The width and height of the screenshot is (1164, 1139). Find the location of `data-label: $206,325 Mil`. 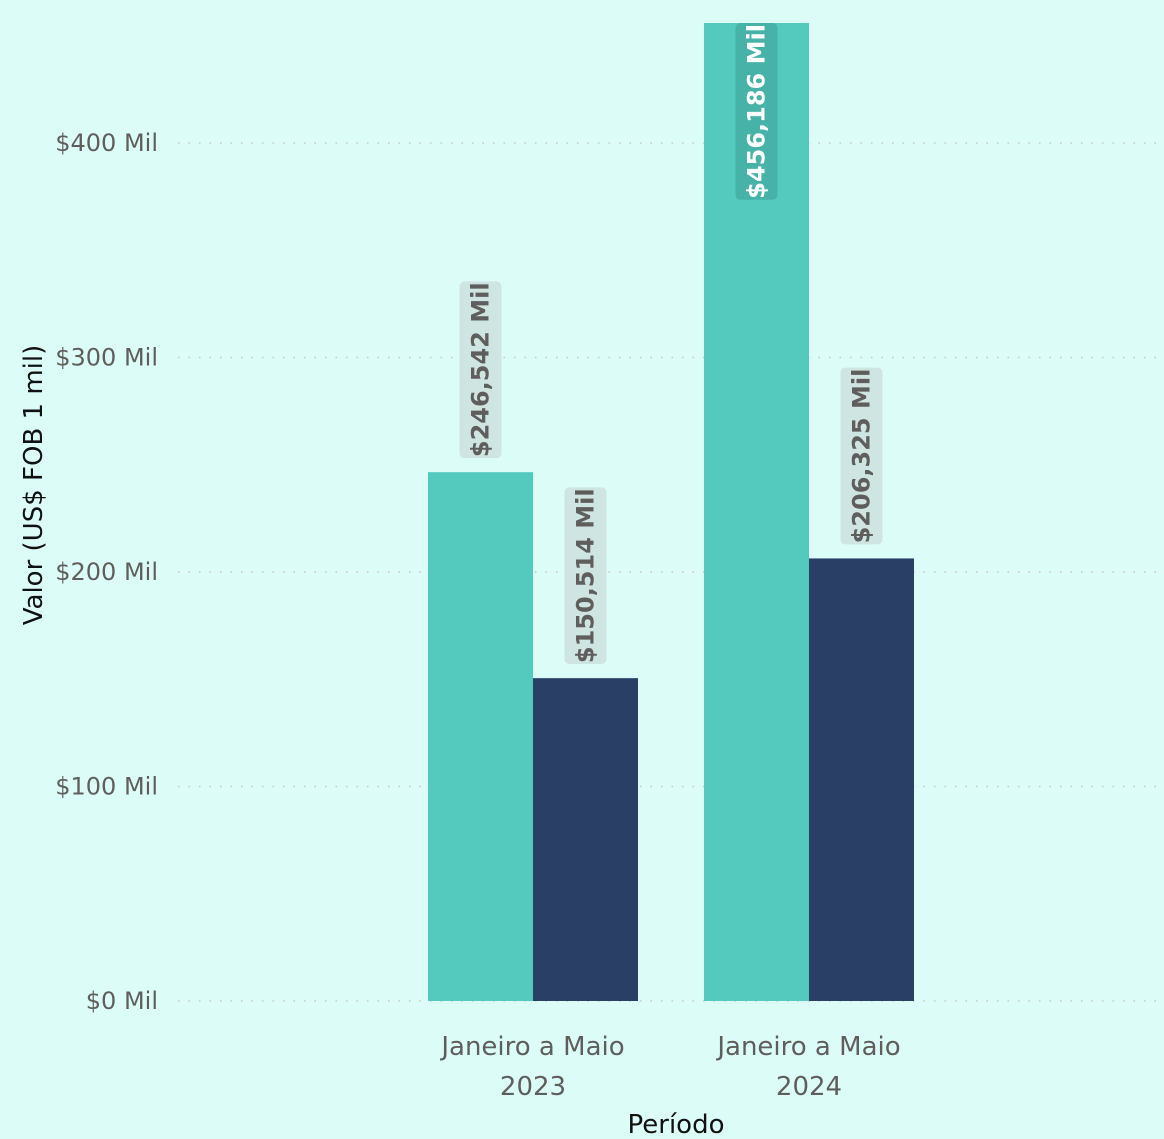

data-label: $206,325 Mil is located at coordinates (862, 456).